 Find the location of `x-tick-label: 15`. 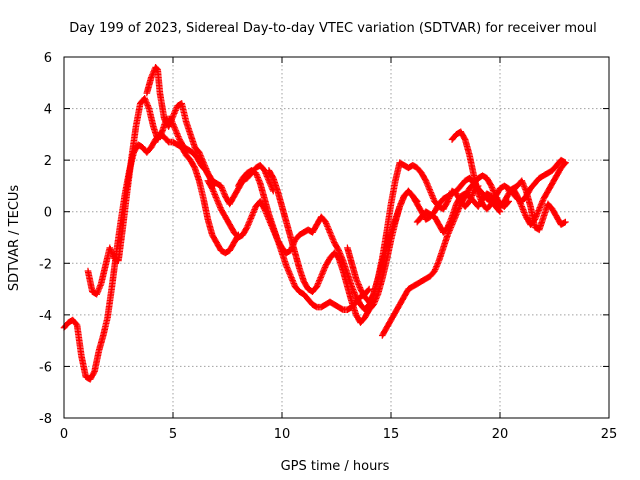

x-tick-label: 15 is located at coordinates (391, 434).